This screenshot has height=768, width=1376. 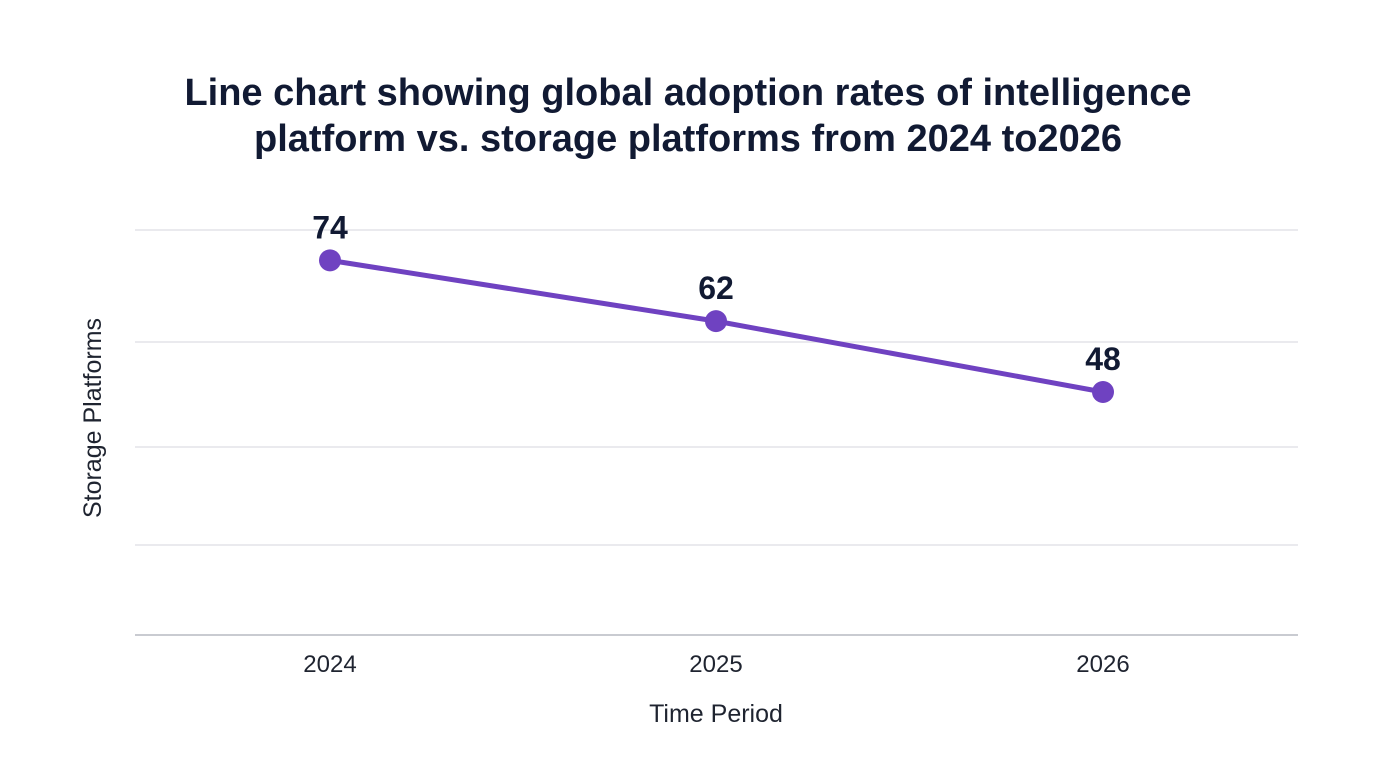 I want to click on y-axis-label: Storage Platforms, so click(x=93, y=418).